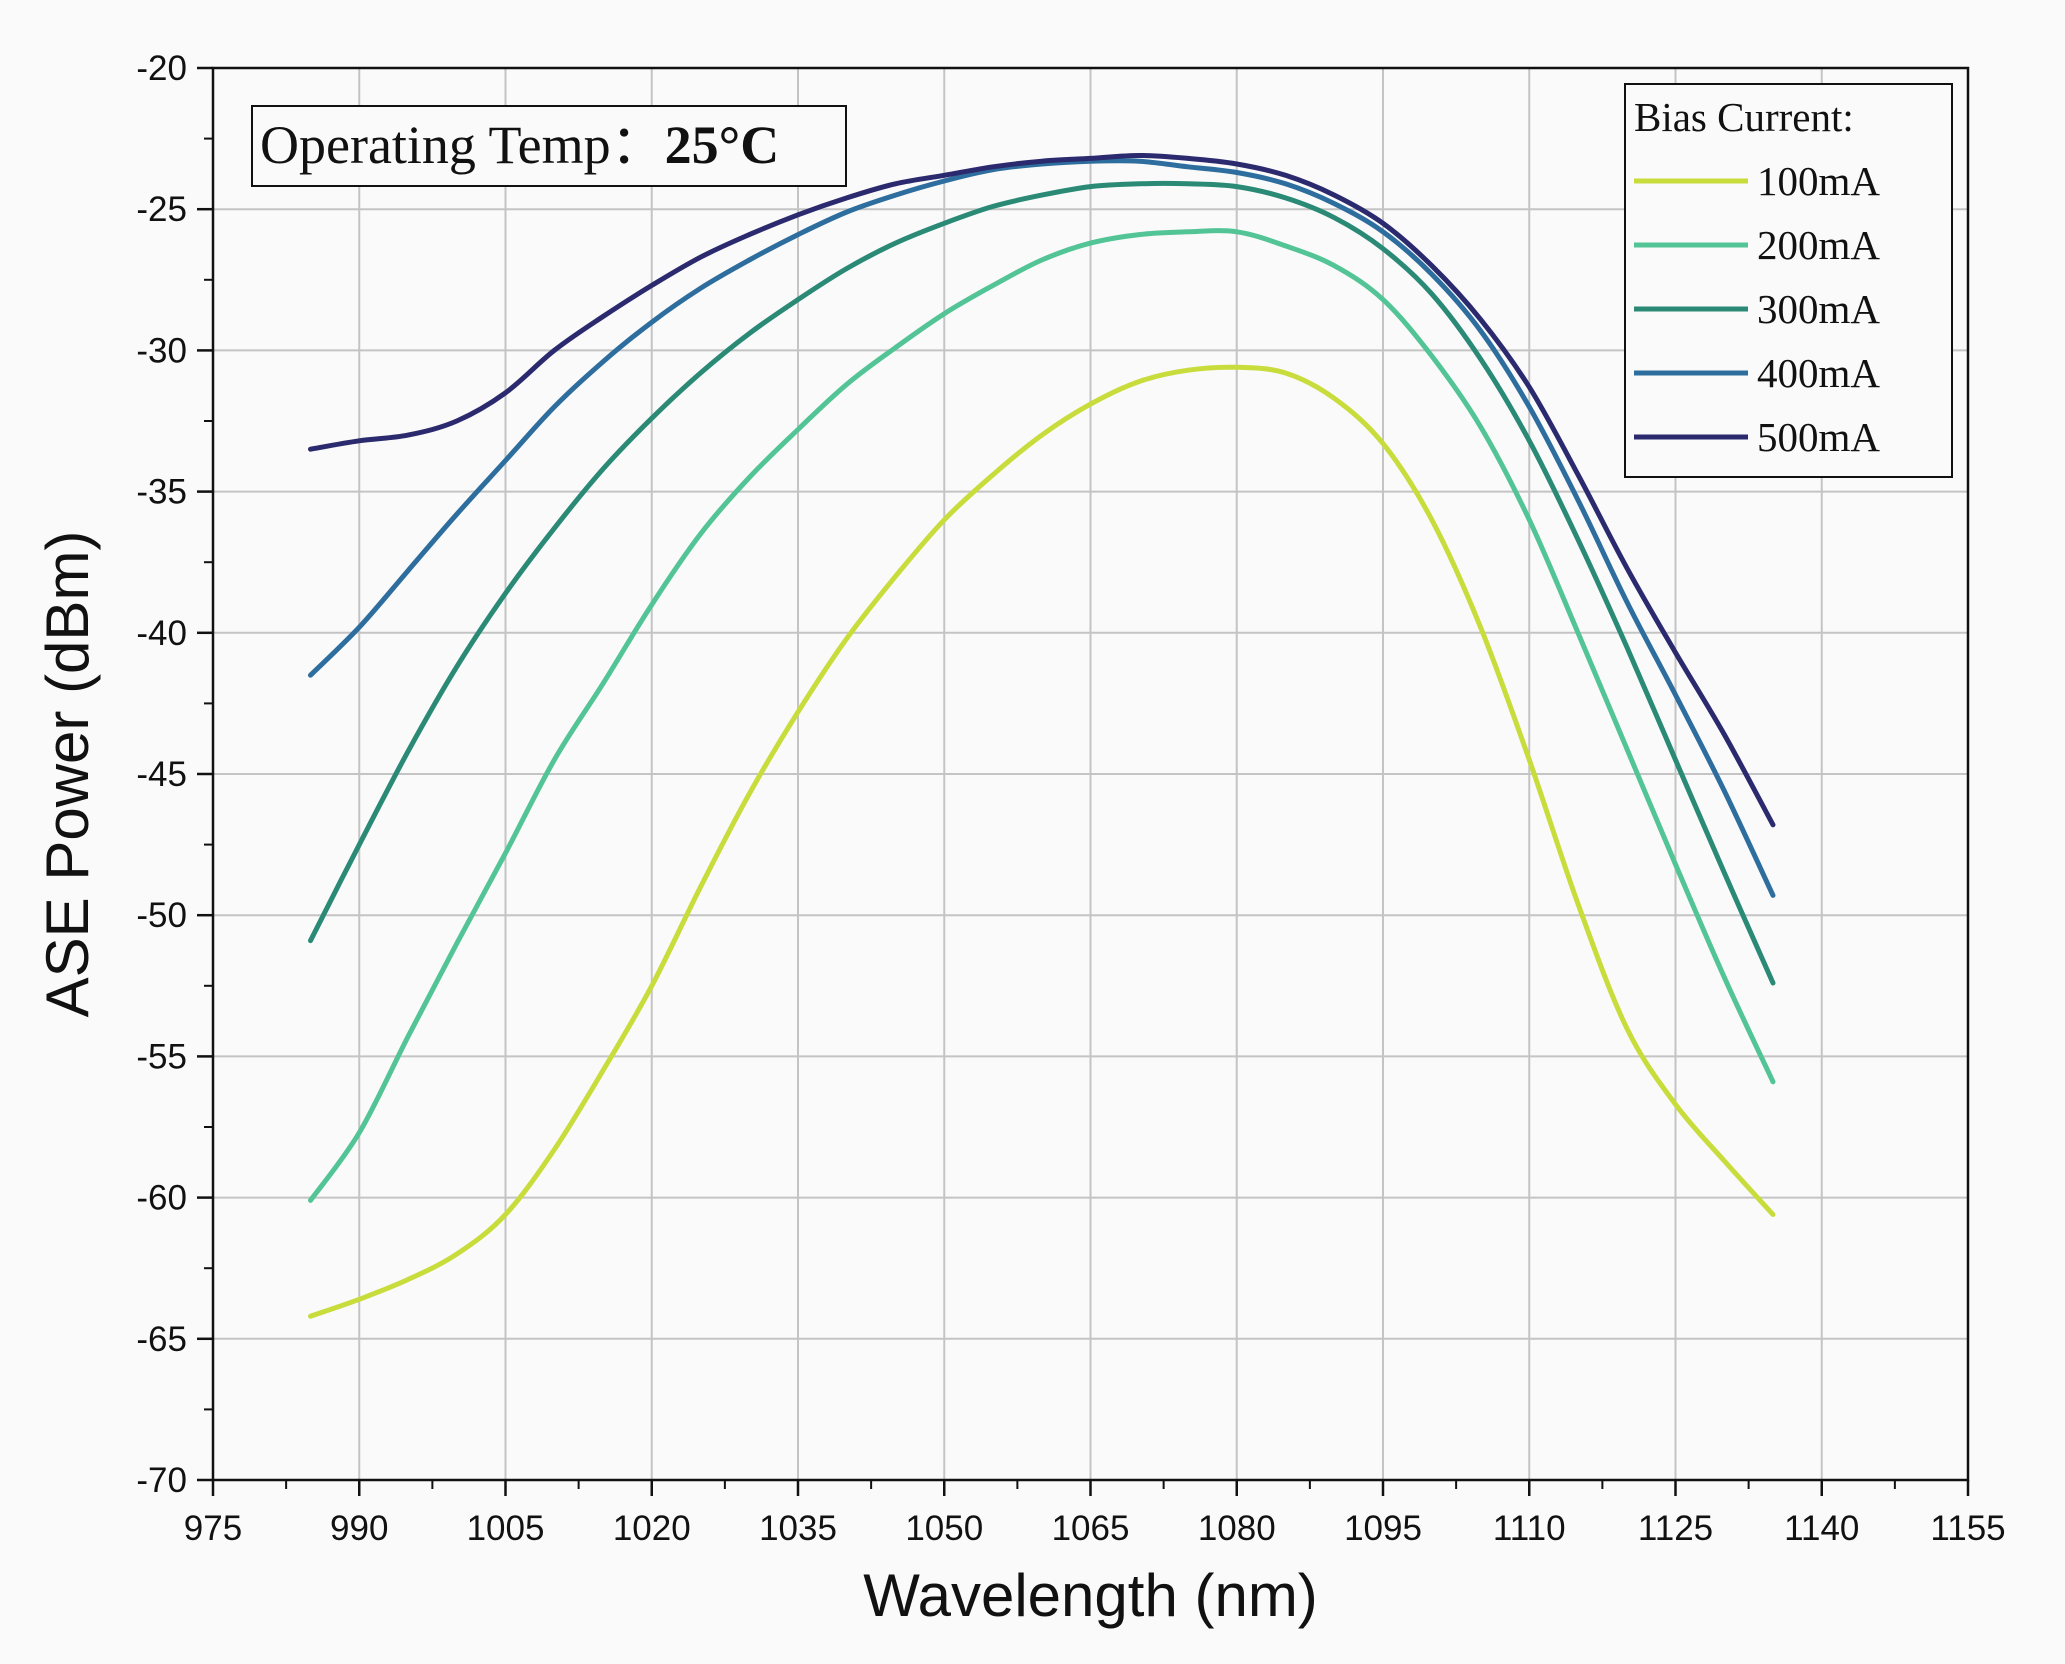 The image size is (2065, 1664). Describe the element at coordinates (1818, 245) in the screenshot. I see `legend-label-200mA: 200mA` at that location.